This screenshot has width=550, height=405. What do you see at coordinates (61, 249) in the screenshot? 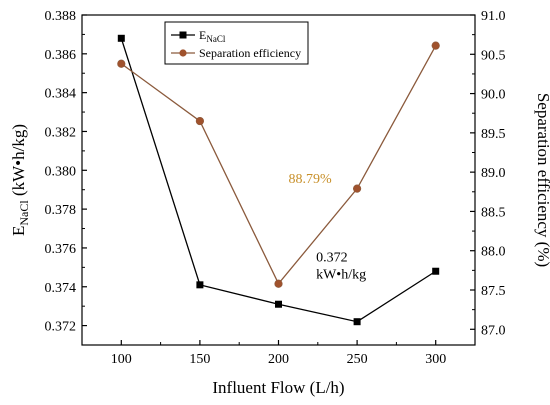
I see `y-left-tick-label: 0.376` at bounding box center [61, 249].